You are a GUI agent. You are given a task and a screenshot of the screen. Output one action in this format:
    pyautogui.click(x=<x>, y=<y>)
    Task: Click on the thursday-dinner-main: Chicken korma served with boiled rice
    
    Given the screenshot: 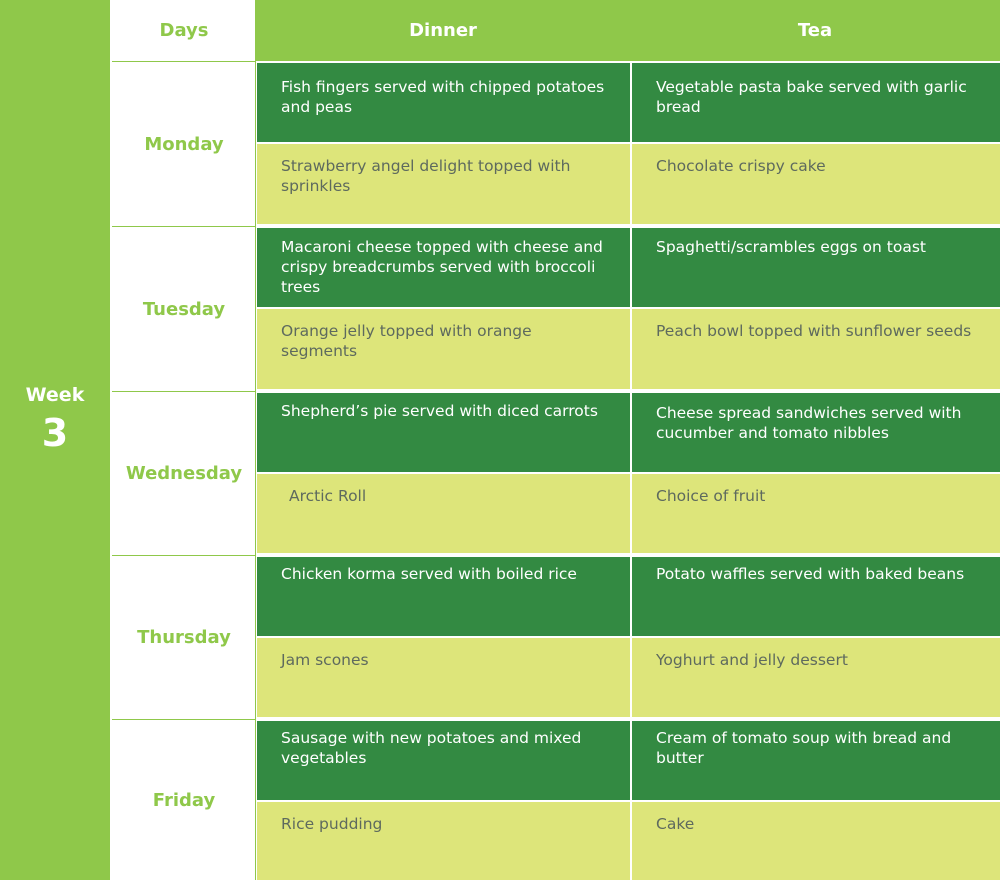 What is the action you would take?
    pyautogui.click(x=443, y=596)
    